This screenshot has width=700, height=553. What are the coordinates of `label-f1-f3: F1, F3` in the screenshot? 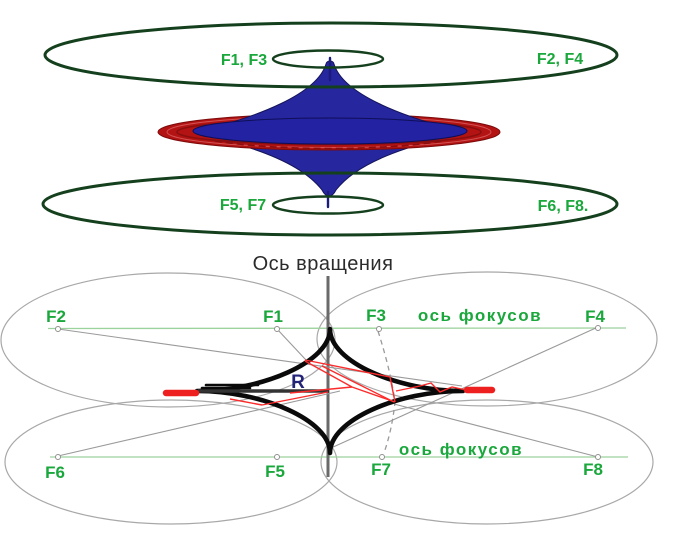 It's located at (244, 60).